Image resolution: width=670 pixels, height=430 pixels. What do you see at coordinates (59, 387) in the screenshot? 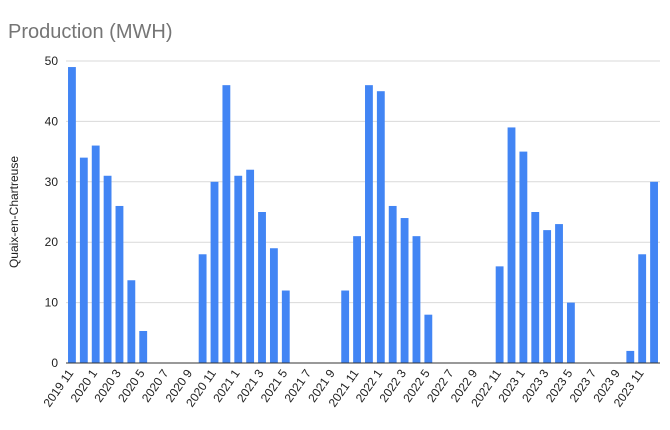
I see `x-tick-label: 2019 11` at bounding box center [59, 387].